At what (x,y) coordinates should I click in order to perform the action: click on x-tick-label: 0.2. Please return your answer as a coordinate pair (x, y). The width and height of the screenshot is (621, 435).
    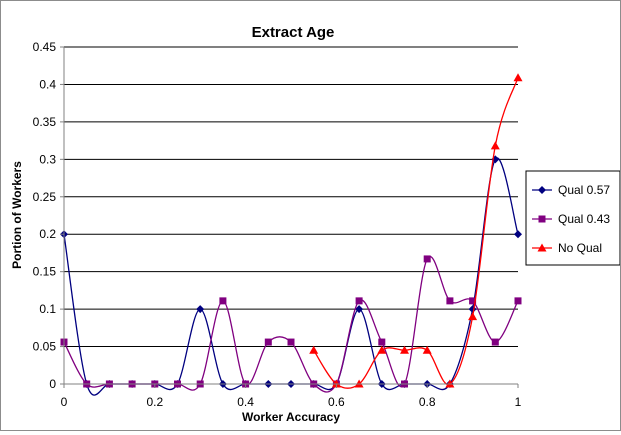
    Looking at the image, I should click on (154, 402).